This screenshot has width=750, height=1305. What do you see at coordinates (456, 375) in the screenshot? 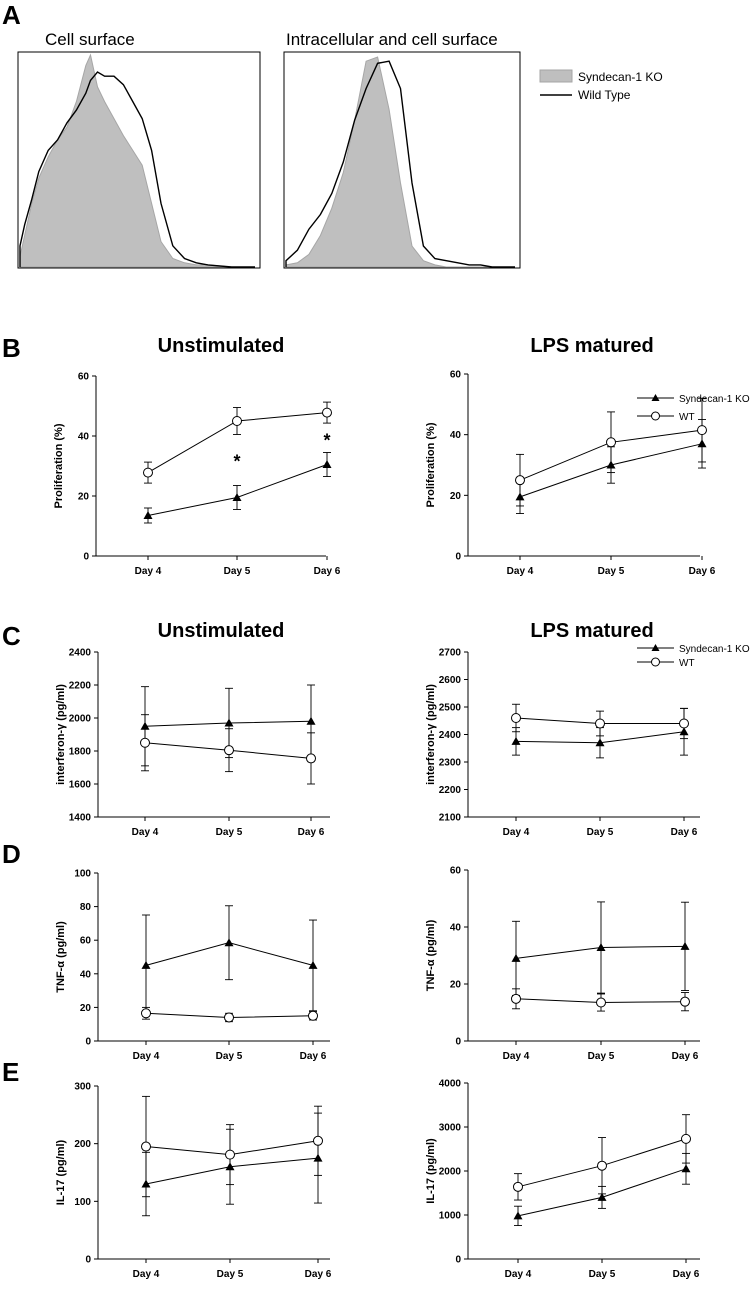
I see `y-tick-label: 60` at bounding box center [456, 375].